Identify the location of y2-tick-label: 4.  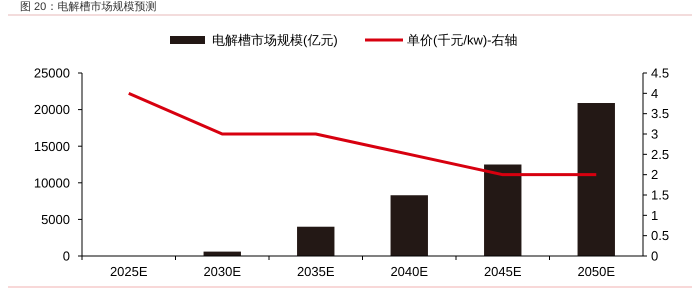
(654, 93).